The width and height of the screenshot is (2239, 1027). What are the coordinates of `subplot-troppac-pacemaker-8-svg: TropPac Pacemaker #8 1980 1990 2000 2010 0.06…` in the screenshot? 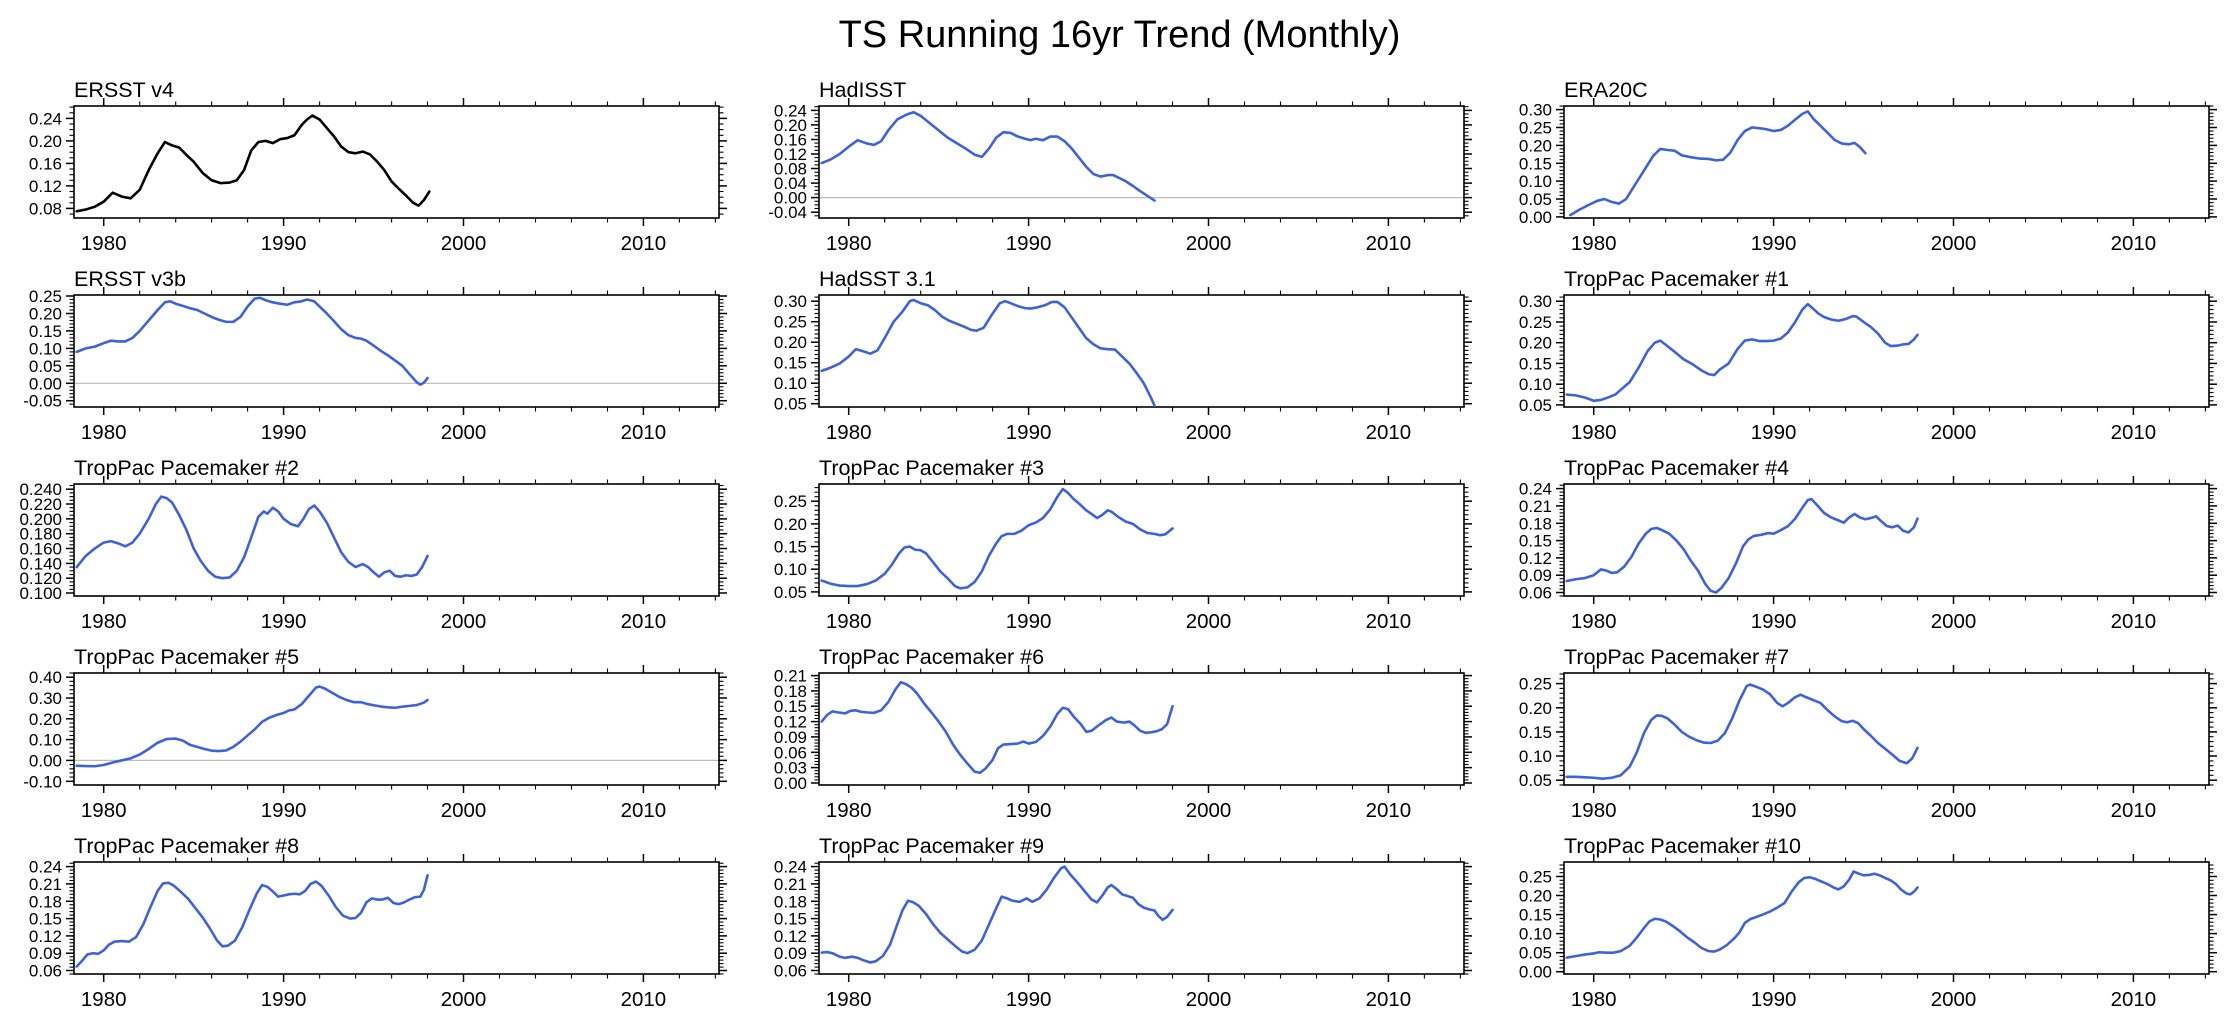 It's located at (378, 922).